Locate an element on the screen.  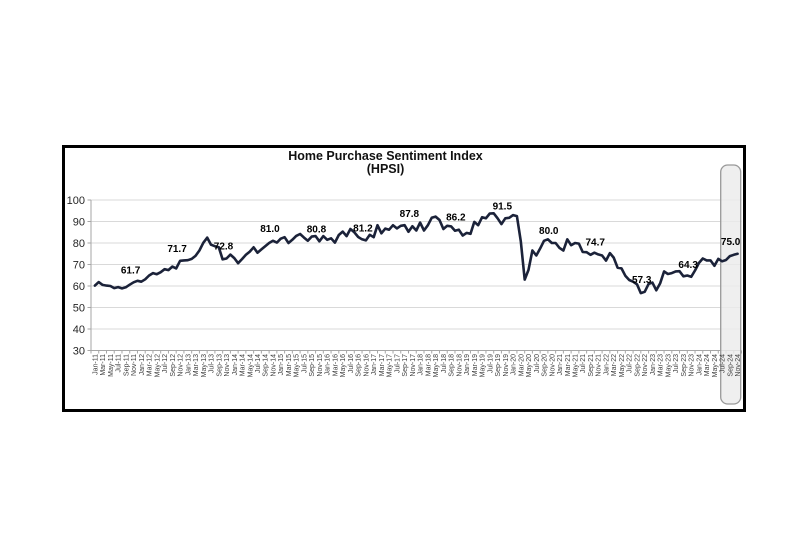
x-axis-label: Jul-17 is located at coordinates (397, 363).